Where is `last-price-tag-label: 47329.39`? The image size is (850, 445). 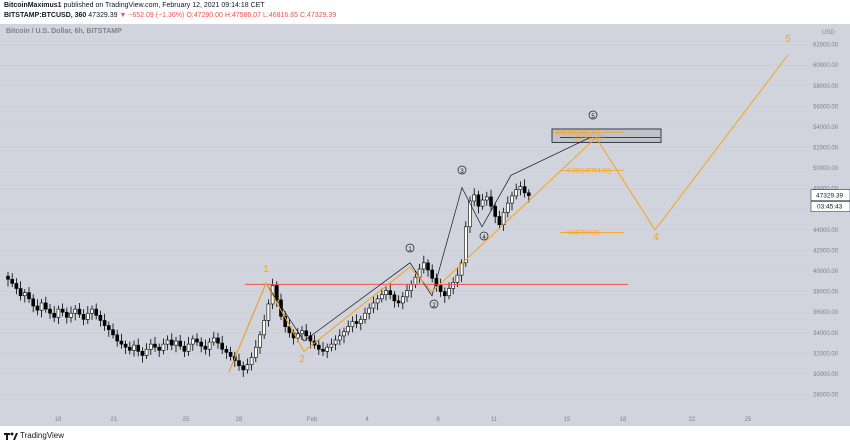
last-price-tag-label: 47329.39 is located at coordinates (829, 196).